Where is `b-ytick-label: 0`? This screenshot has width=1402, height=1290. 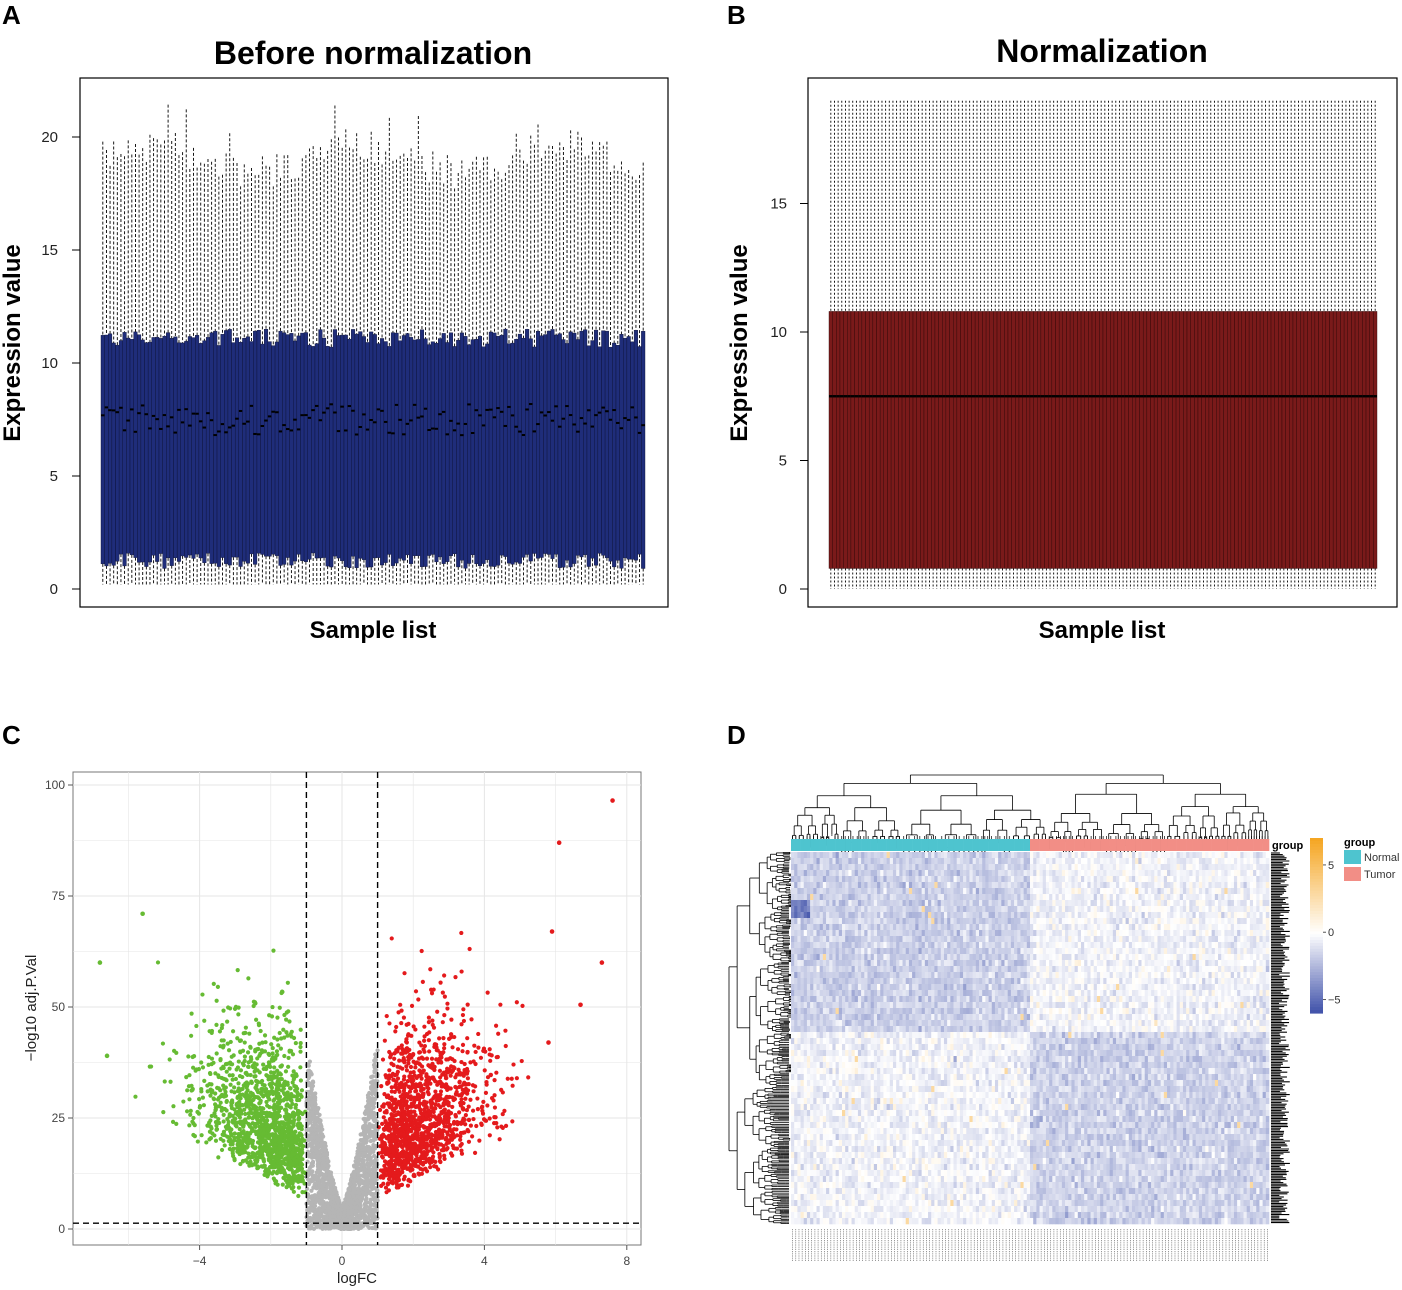 b-ytick-label: 0 is located at coordinates (783, 589).